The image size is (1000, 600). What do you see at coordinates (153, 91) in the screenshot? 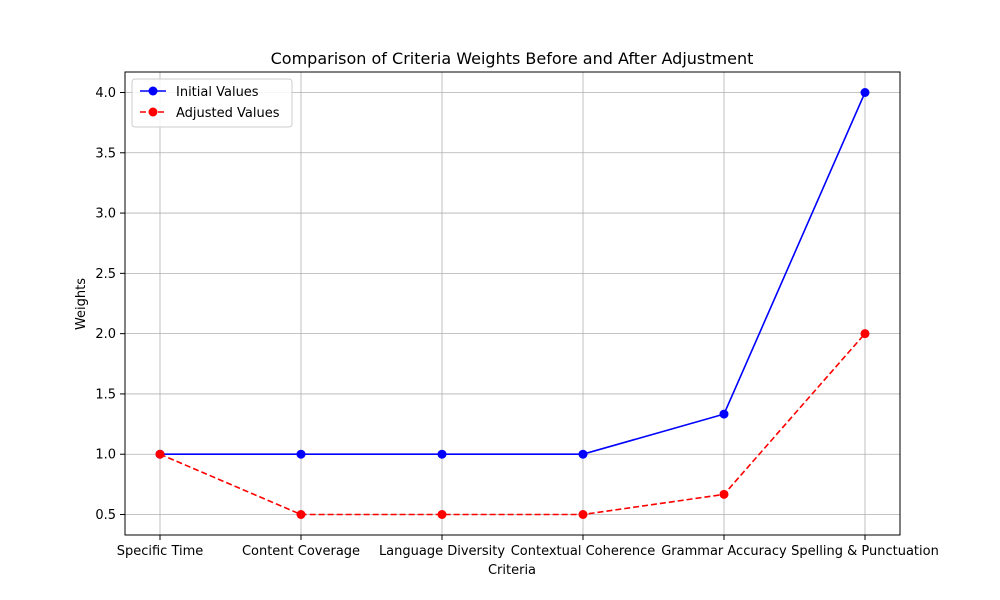
I see `legend-swatch-initial-marker` at bounding box center [153, 91].